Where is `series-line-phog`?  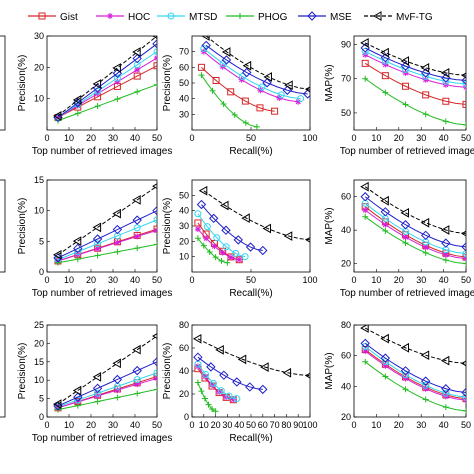
series-line-phog is located at coordinates (415, 386).